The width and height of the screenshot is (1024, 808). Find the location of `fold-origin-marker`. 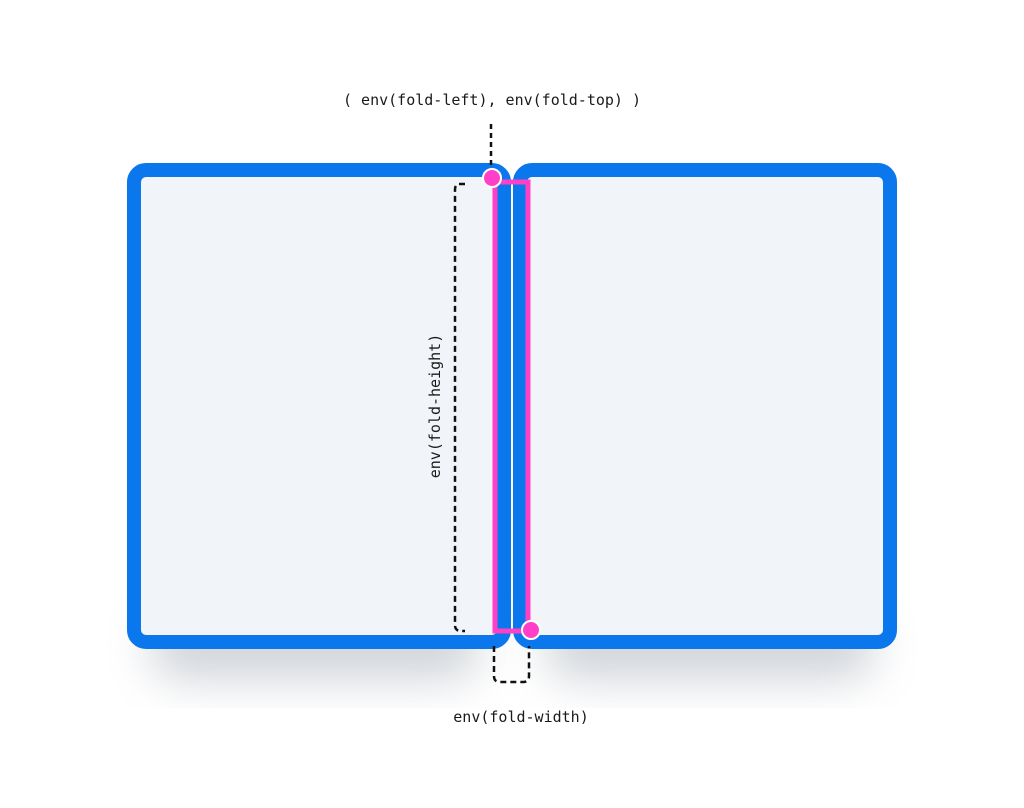

fold-origin-marker is located at coordinates (492, 178).